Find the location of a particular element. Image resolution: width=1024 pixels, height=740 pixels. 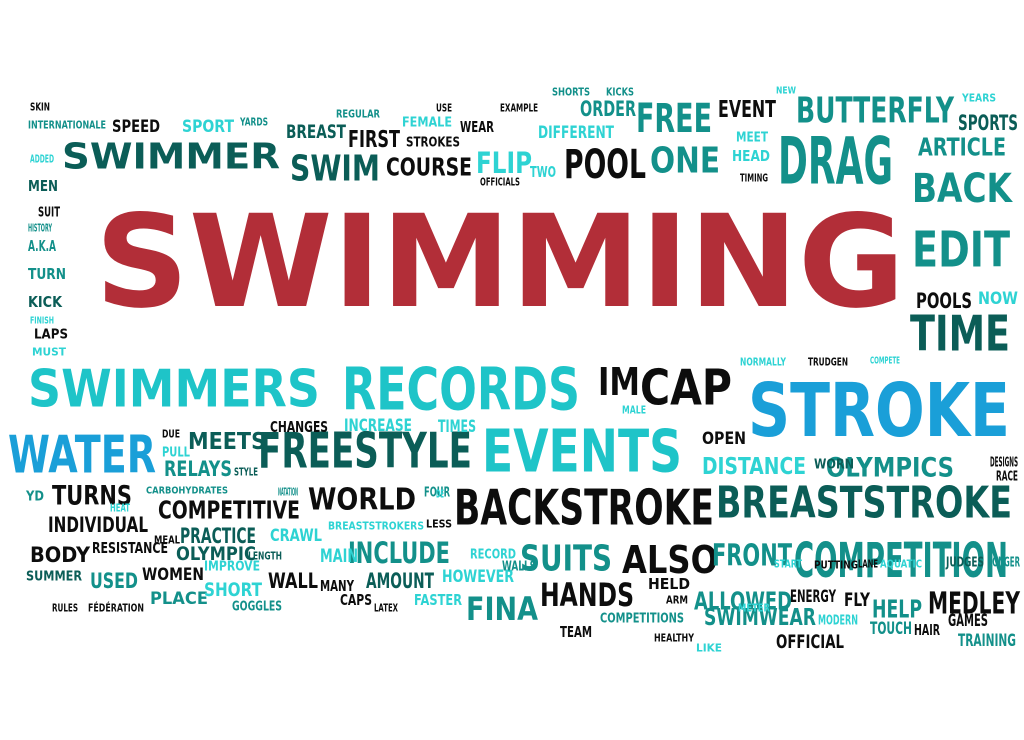

word-style: STYLE is located at coordinates (246, 472).